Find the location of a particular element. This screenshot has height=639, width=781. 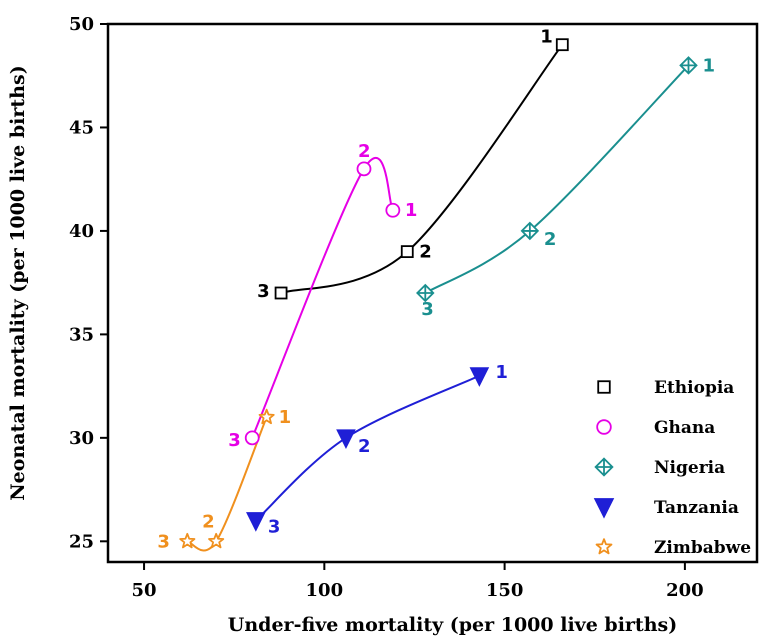

legend-marker-ghana is located at coordinates (604, 427).